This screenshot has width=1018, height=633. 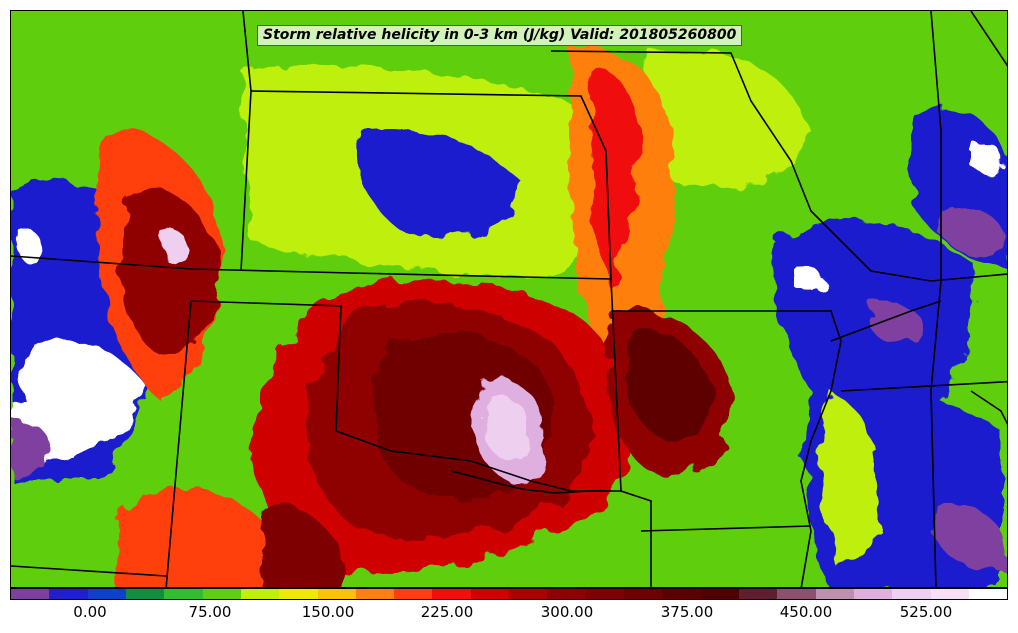 I want to click on colorbar-tick-label: 0.00, so click(x=90, y=612).